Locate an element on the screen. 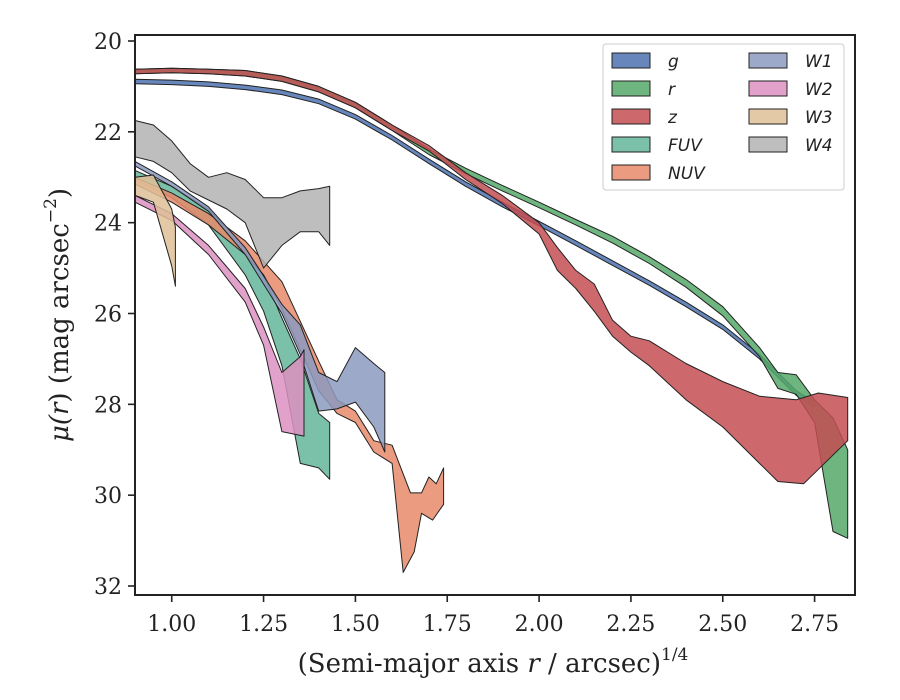 This screenshot has width=900, height=700. y-tick-label: 22 is located at coordinates (108, 133).